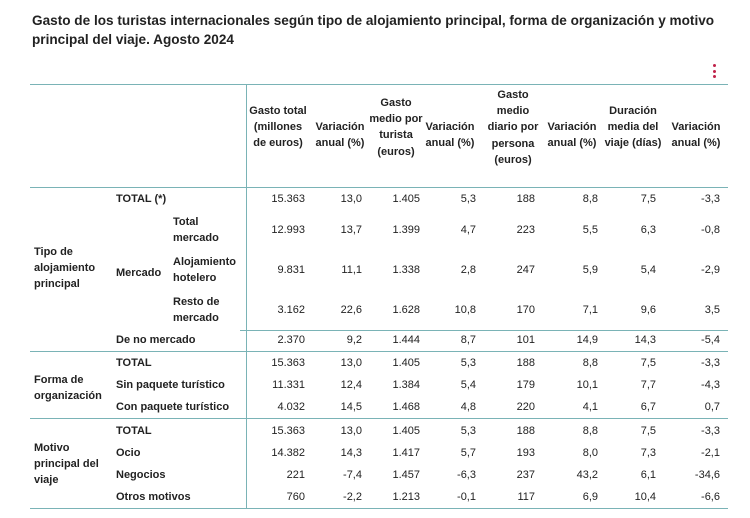  I want to click on cell-value: -2,1, so click(710, 453).